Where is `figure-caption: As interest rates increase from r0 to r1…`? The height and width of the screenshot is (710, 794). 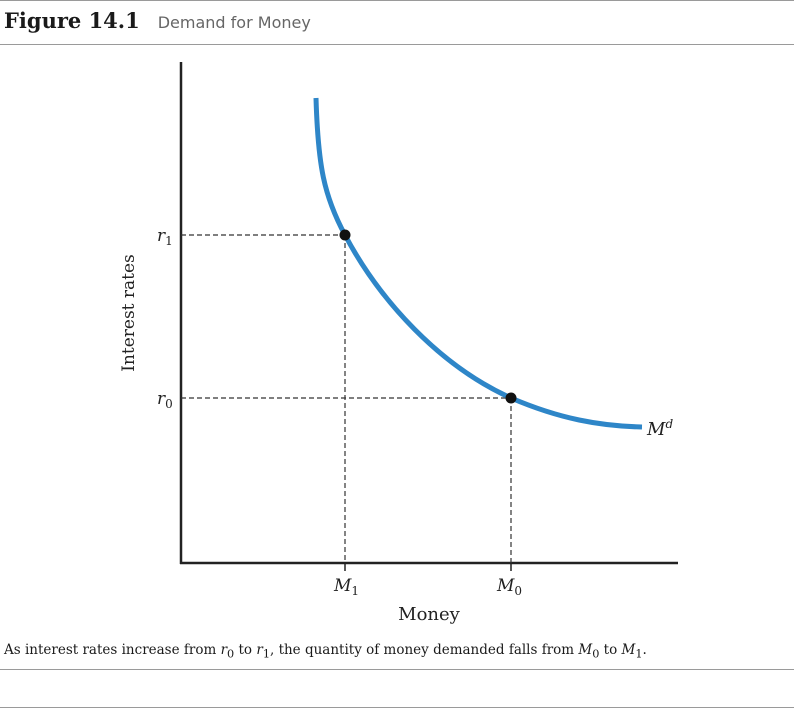 figure-caption: As interest rates increase from r0 to r1… is located at coordinates (325, 651).